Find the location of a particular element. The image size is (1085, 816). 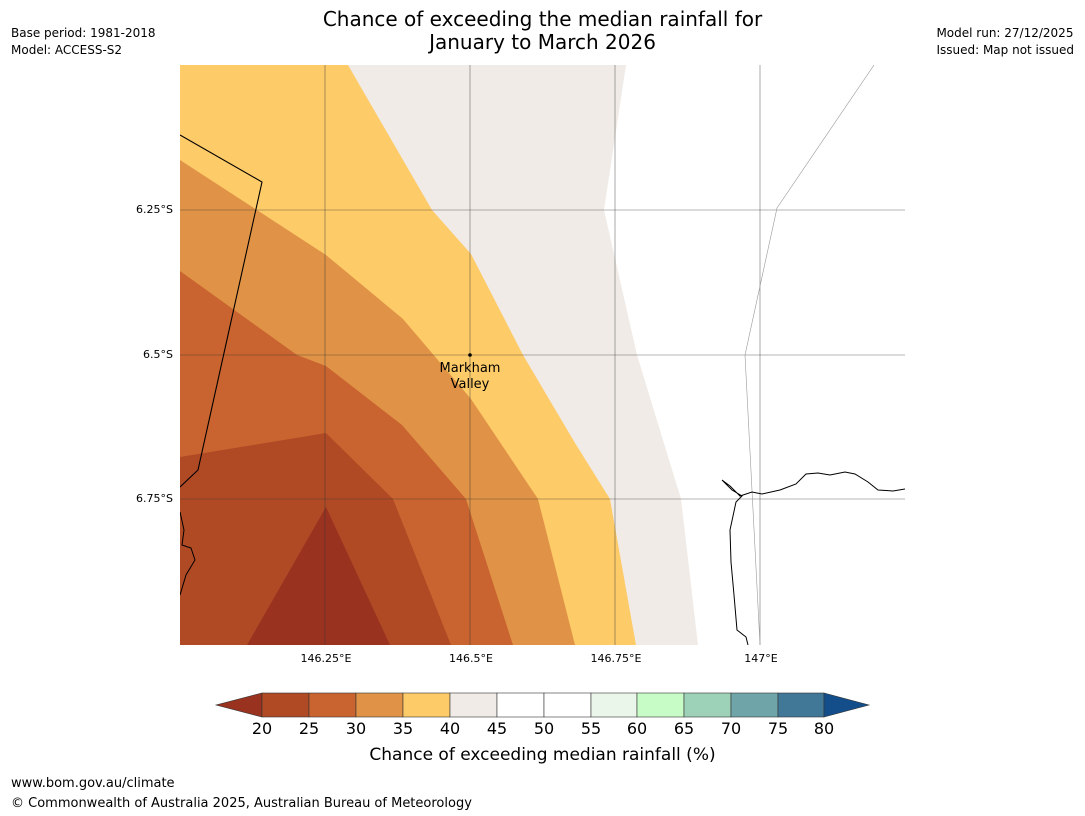

colorbar-tick-50: 50 is located at coordinates (544, 728).